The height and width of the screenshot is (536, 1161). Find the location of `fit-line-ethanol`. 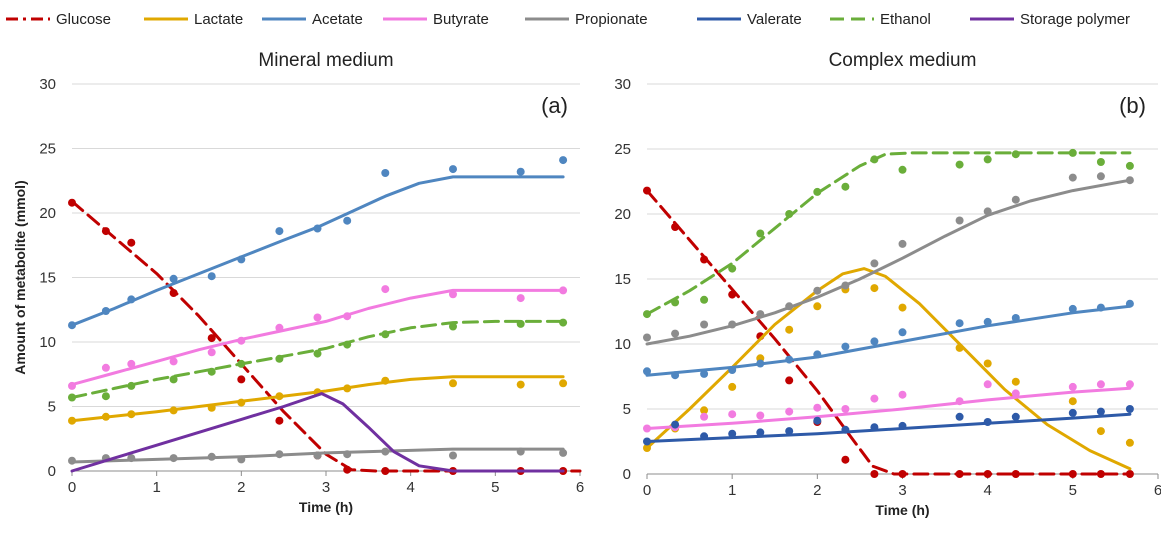

fit-line-ethanol is located at coordinates (888, 233).